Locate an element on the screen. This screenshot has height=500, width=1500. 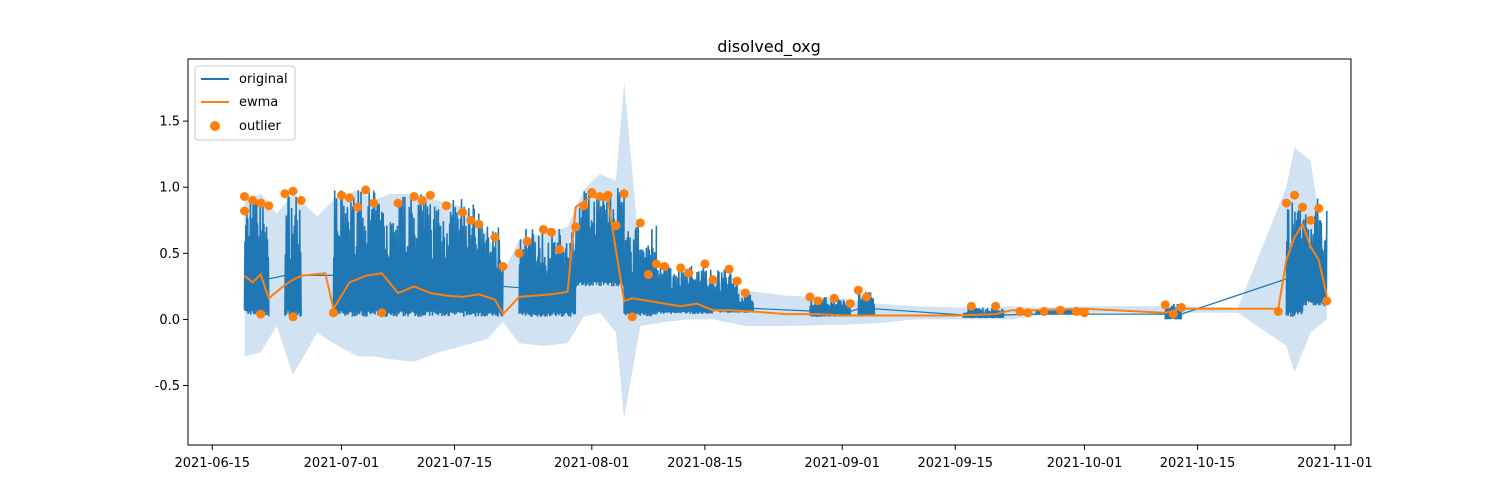
legend-label-original: original is located at coordinates (263, 79).